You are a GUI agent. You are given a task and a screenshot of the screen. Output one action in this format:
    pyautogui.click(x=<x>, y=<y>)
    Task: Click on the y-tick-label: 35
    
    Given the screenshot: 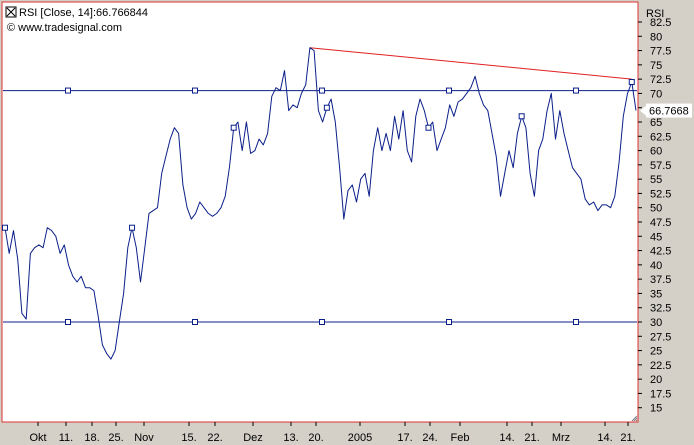 What is the action you would take?
    pyautogui.click(x=656, y=294)
    